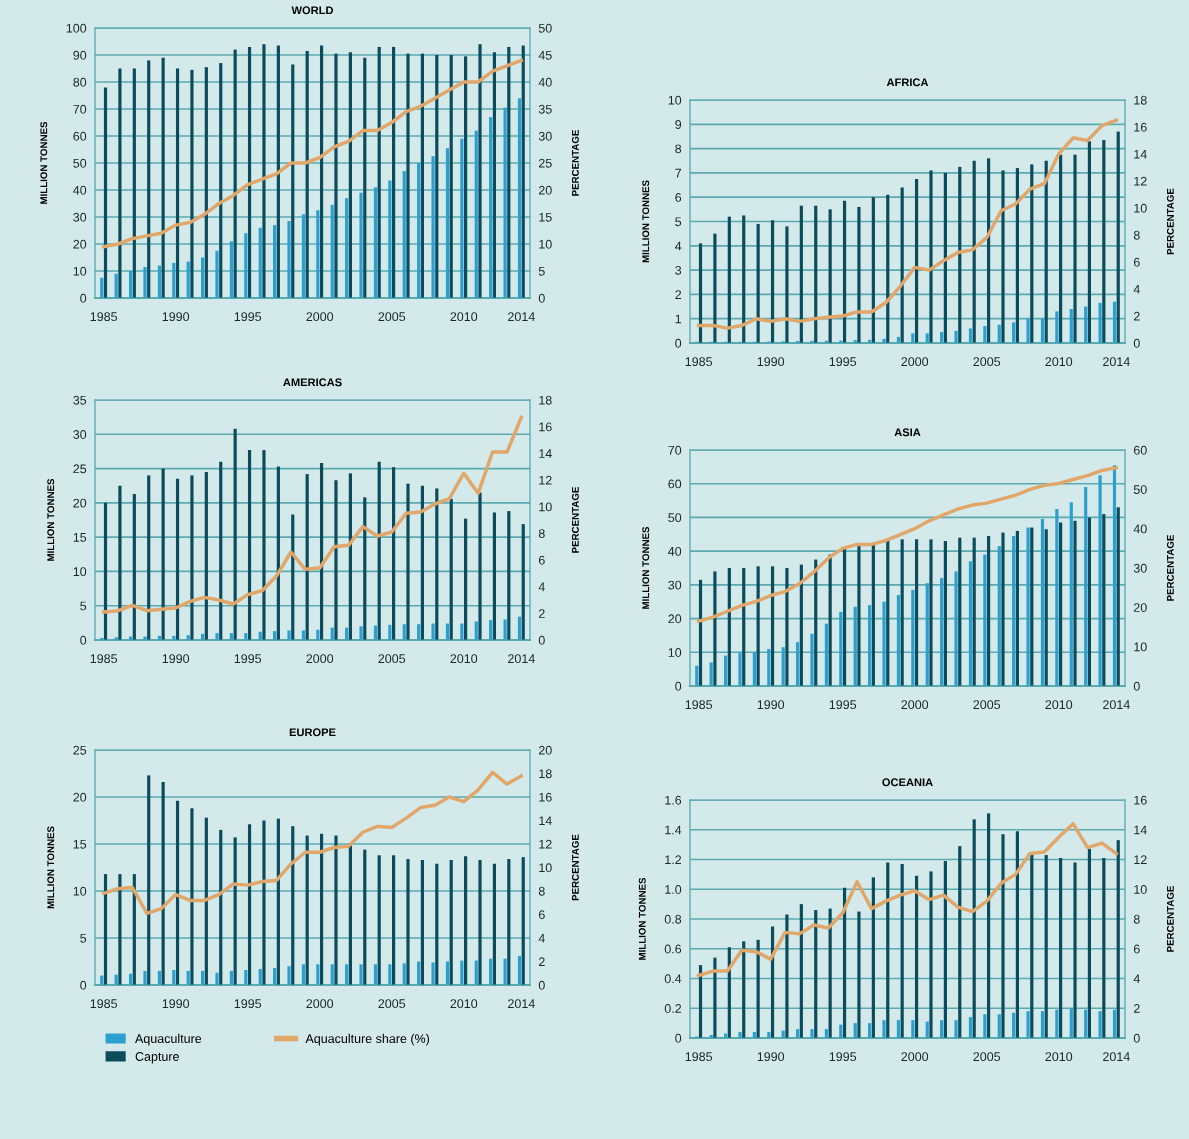  I want to click on y-tick-label: 25, so click(80, 469).